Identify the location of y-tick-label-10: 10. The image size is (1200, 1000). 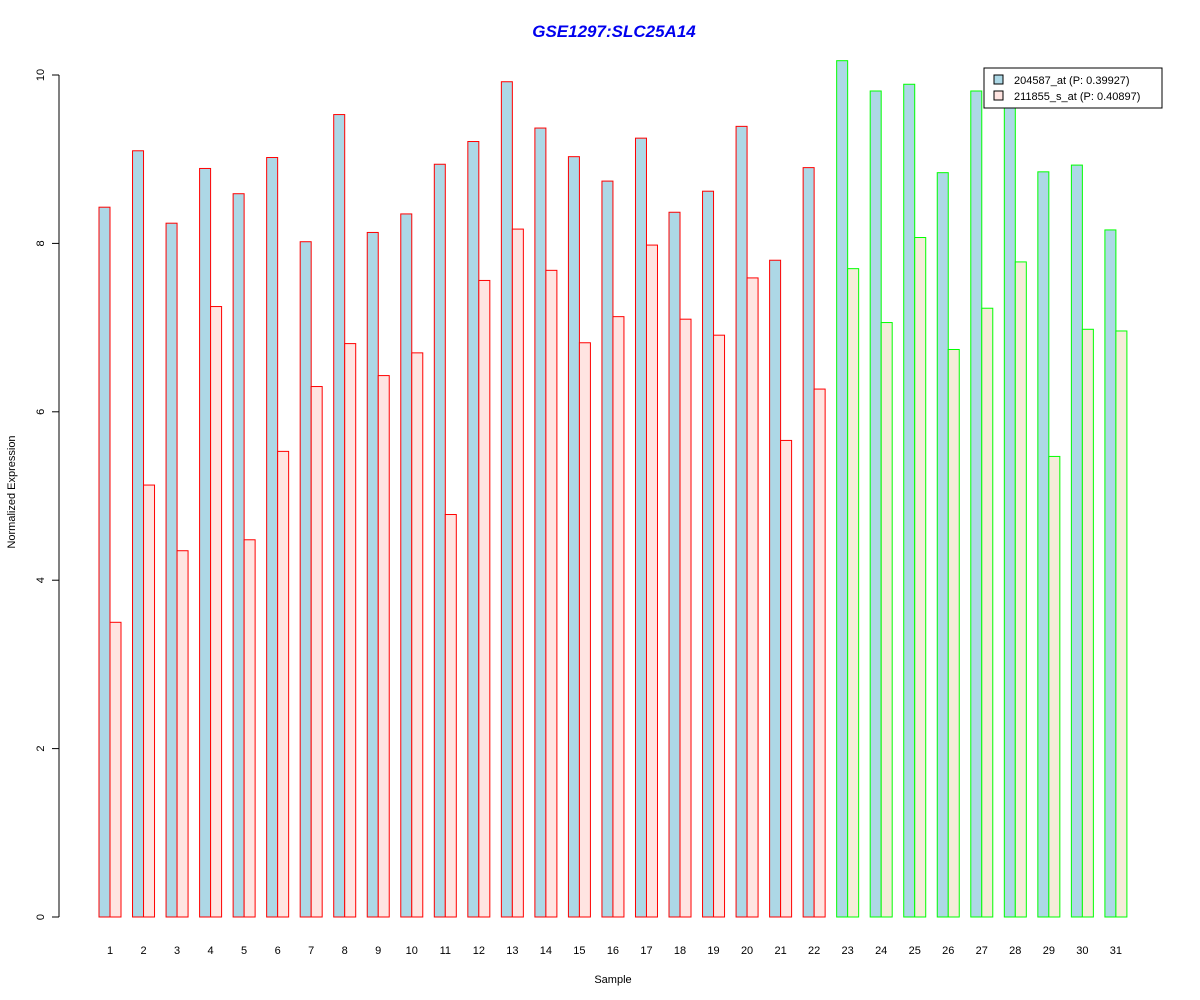
(41, 75).